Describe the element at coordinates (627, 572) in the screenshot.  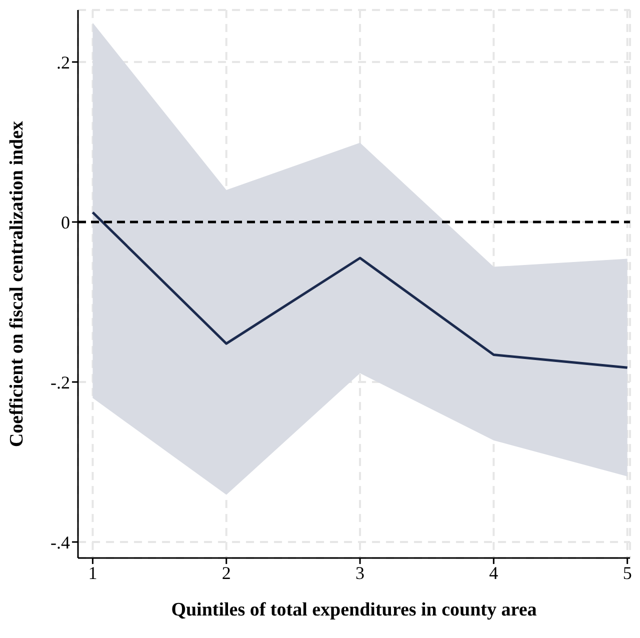
I see `x-tick-label: 5` at that location.